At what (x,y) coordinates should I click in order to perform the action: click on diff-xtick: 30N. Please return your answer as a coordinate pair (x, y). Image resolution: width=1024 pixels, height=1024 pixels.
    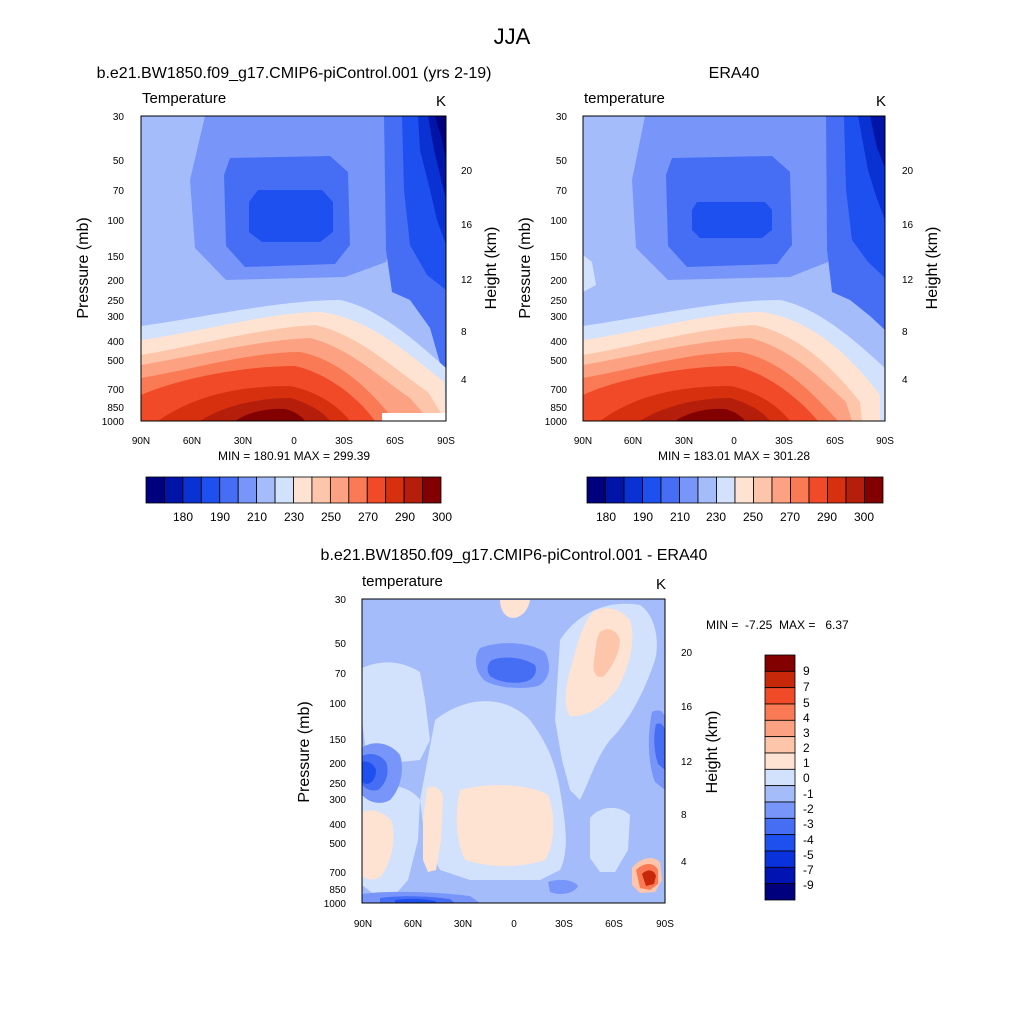
    Looking at the image, I should click on (463, 924).